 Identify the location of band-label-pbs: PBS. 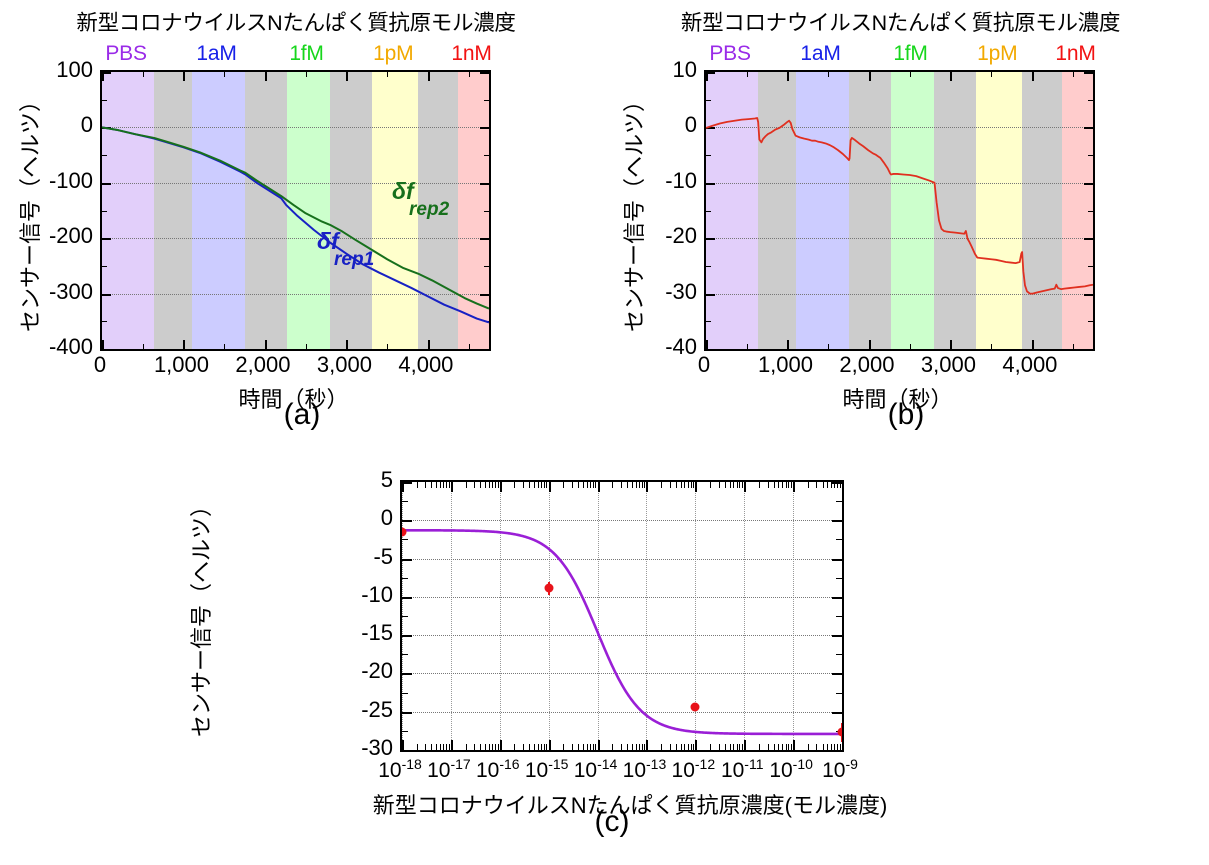
(730, 53).